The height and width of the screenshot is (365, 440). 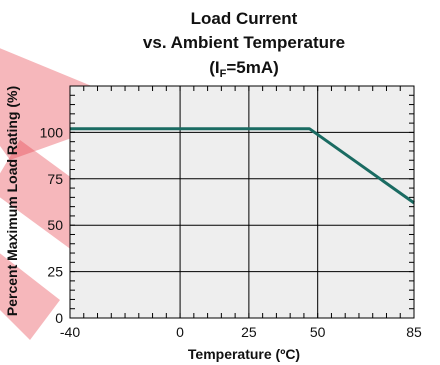 I want to click on x-tick-label: 50, so click(x=318, y=332).